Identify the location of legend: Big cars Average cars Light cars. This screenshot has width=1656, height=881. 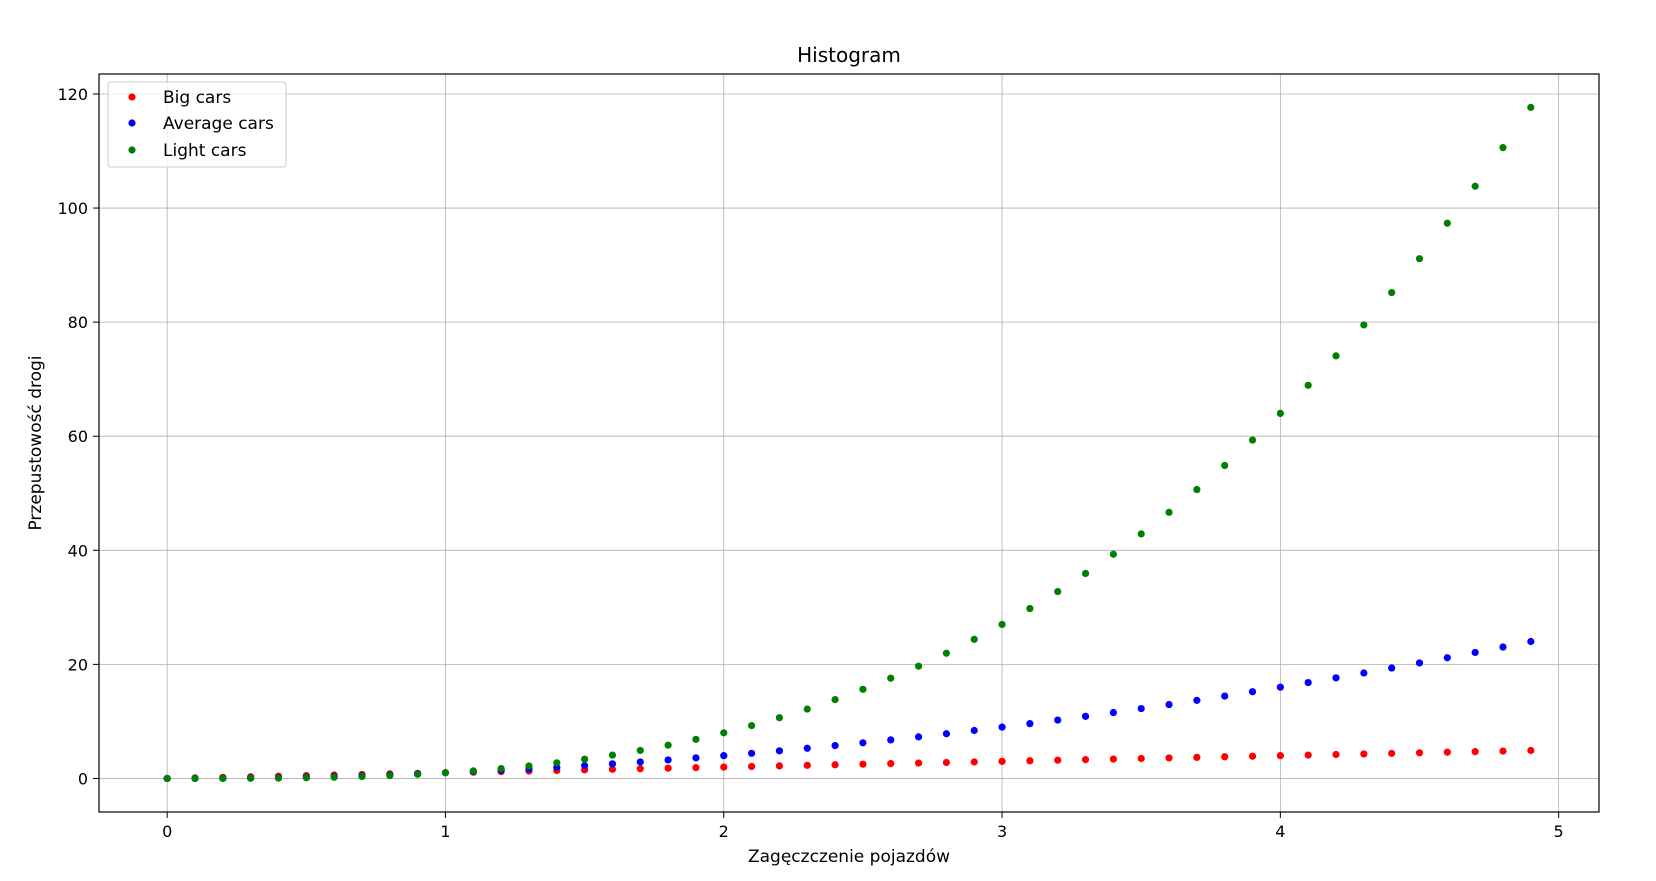
(197, 124).